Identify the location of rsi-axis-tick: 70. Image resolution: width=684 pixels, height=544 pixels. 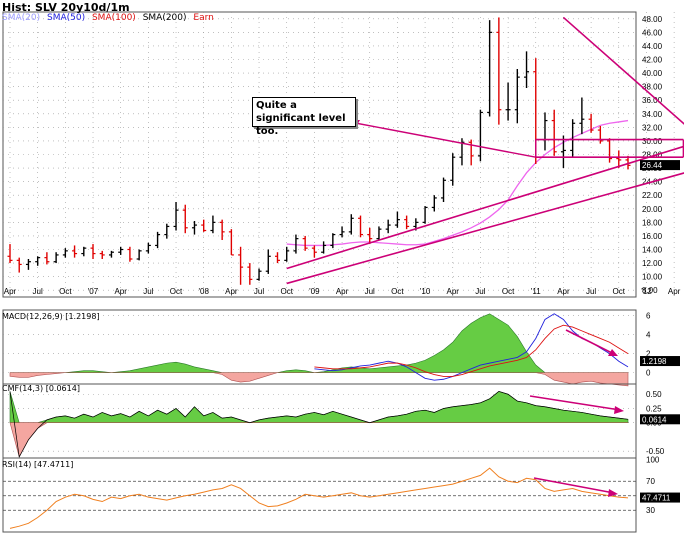
(650, 481).